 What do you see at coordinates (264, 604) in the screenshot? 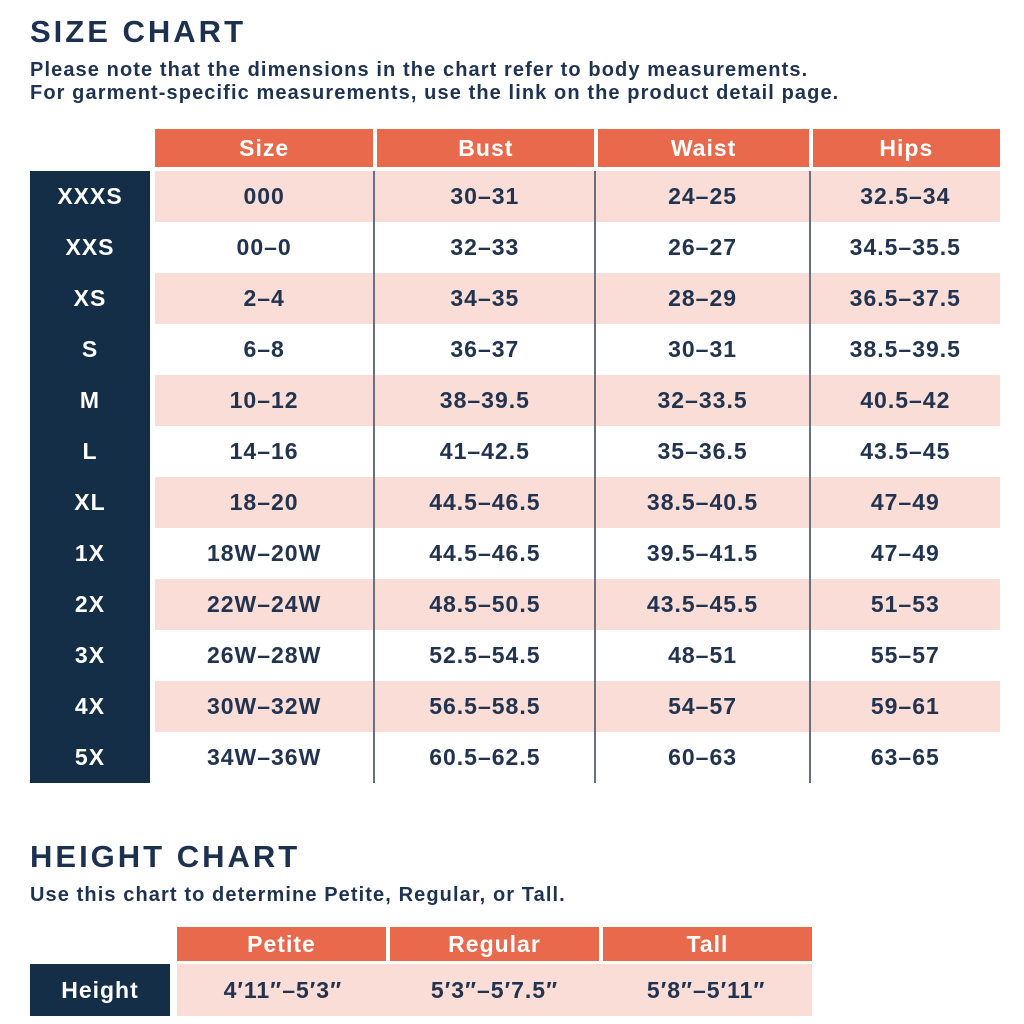
I see `size-cell: 22W–24W` at bounding box center [264, 604].